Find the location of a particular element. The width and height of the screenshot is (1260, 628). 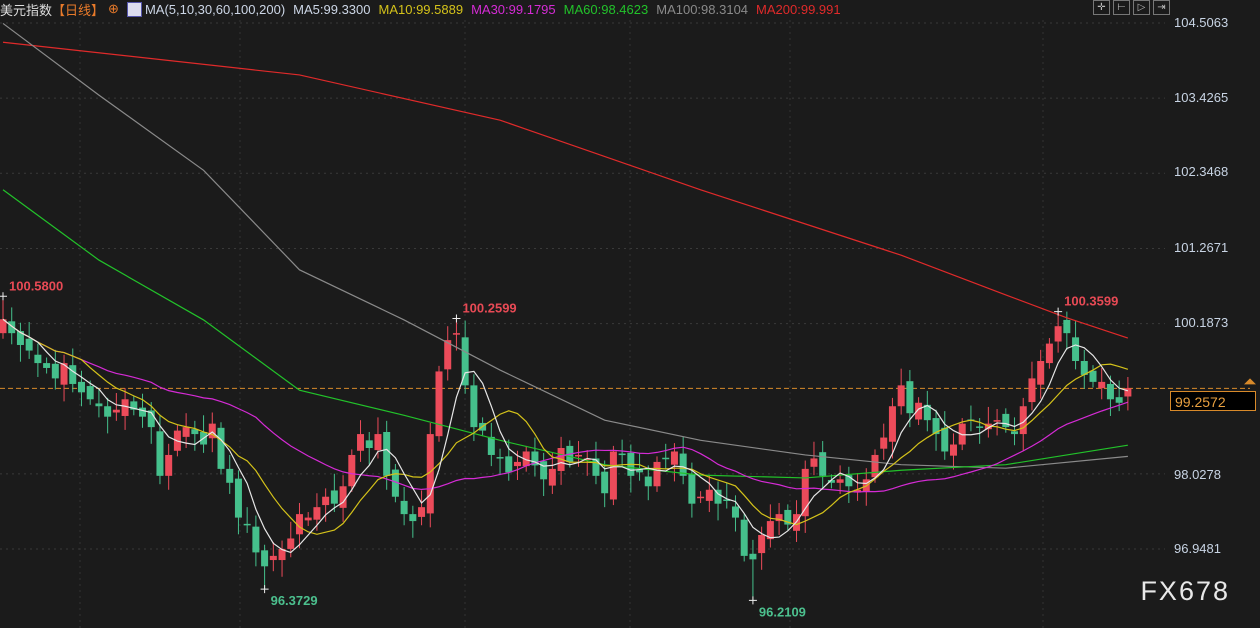

zoom-in-icon: ⊢ is located at coordinates (1121, 7).